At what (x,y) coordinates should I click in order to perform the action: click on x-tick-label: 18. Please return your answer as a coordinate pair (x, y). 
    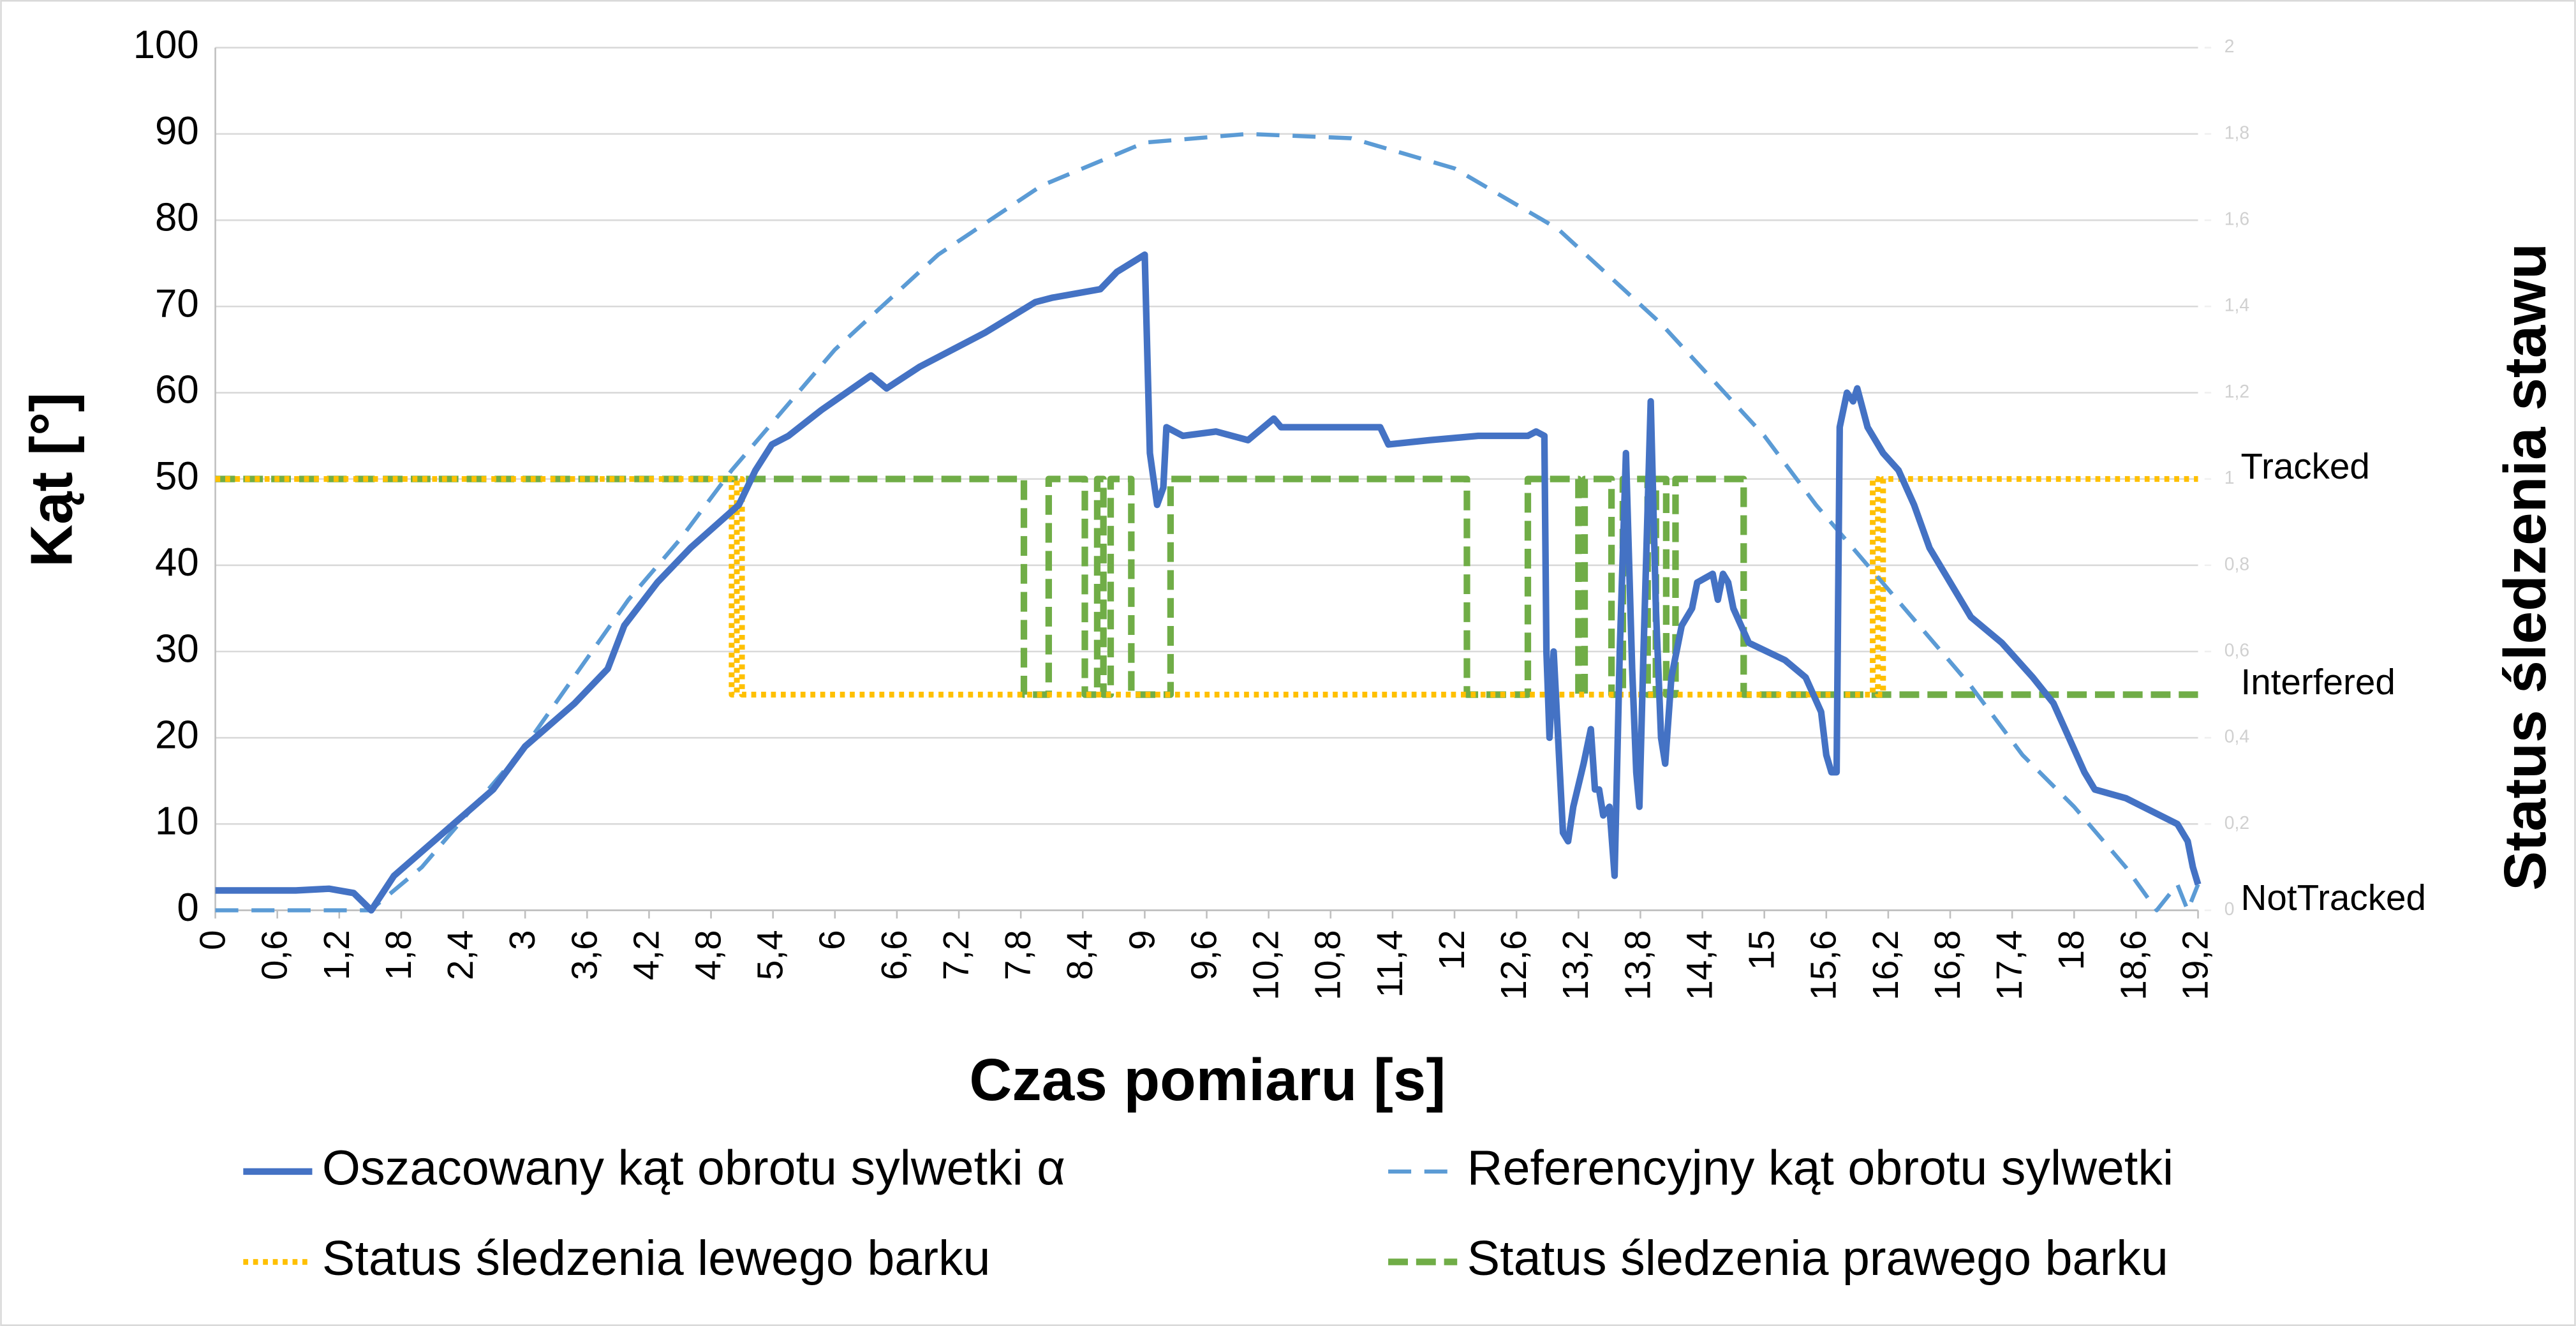
    Looking at the image, I should click on (2072, 950).